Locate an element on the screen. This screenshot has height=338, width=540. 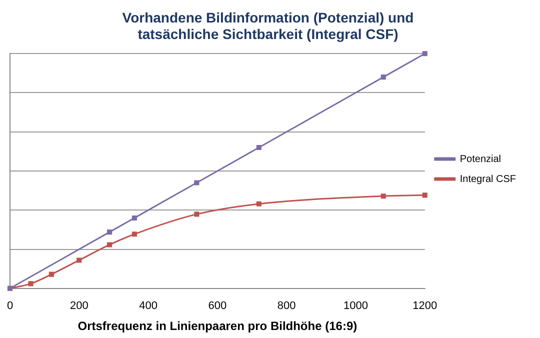
legend-label: Integral CSF is located at coordinates (488, 179).